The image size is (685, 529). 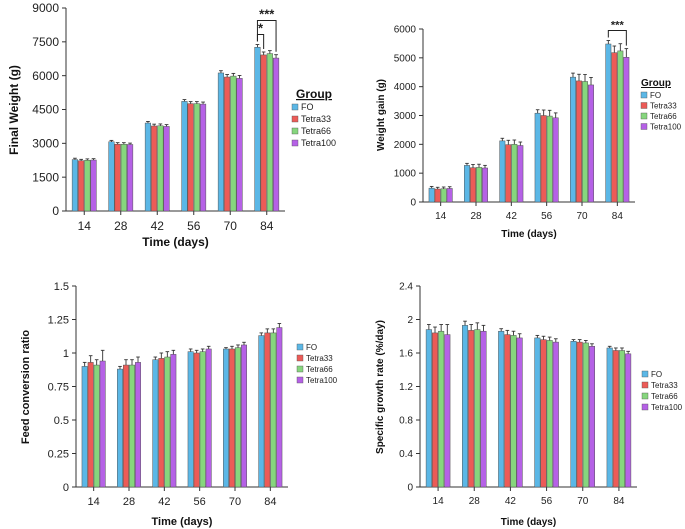 I want to click on y-tick-label: 2.4, so click(x=406, y=287).